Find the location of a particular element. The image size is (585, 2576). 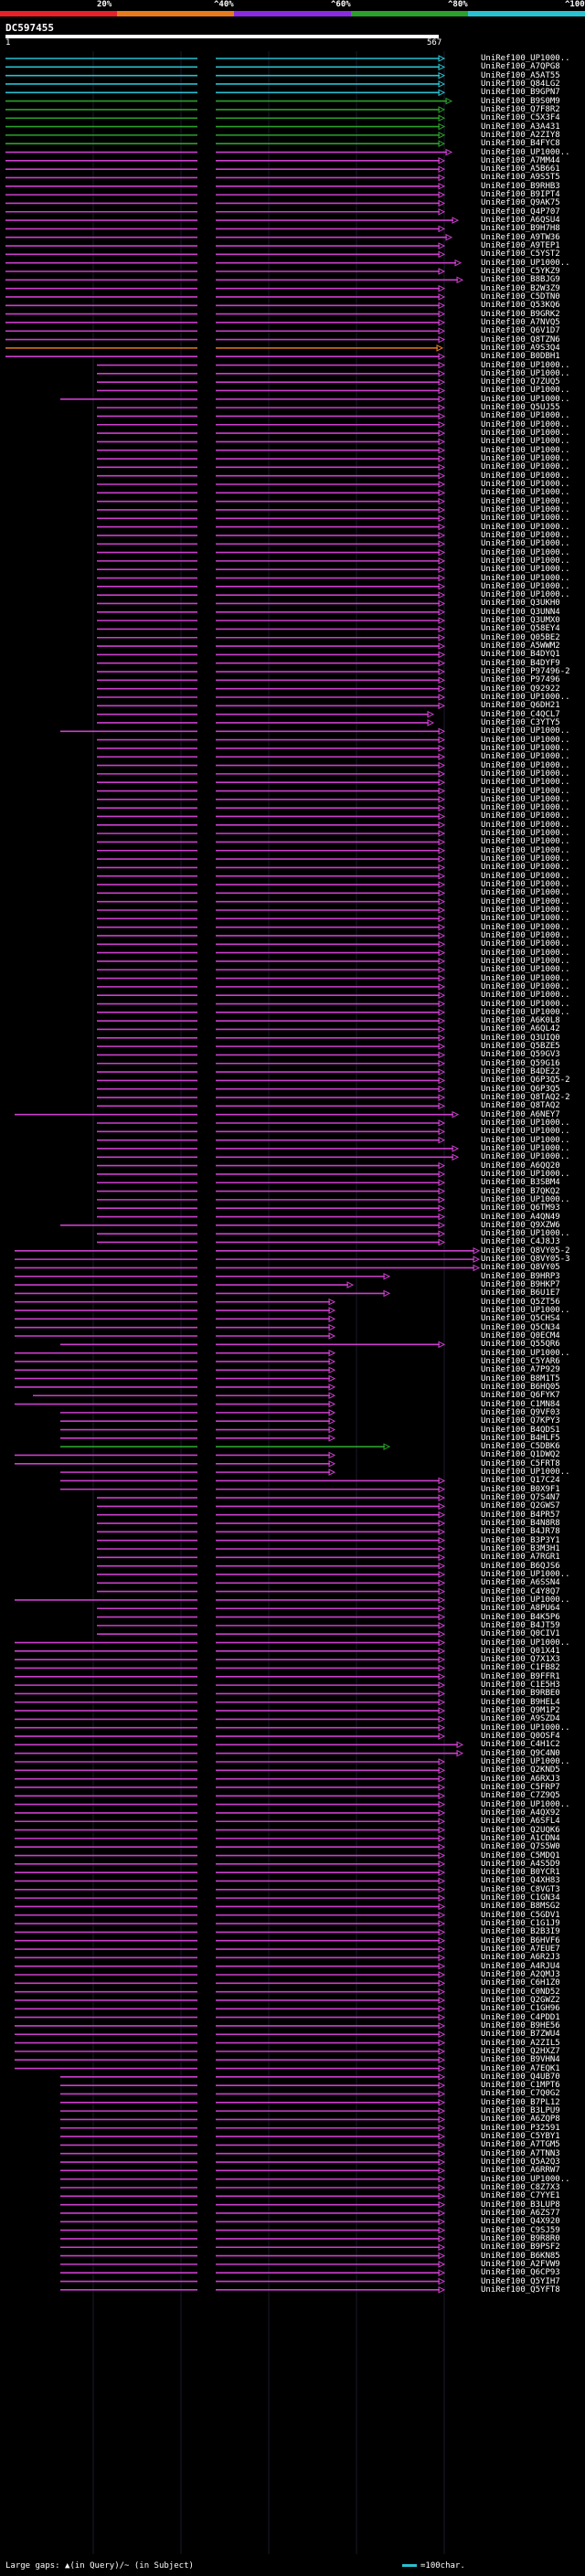

hit-accession: UniRef100_A4QN49 is located at coordinates (520, 1217).